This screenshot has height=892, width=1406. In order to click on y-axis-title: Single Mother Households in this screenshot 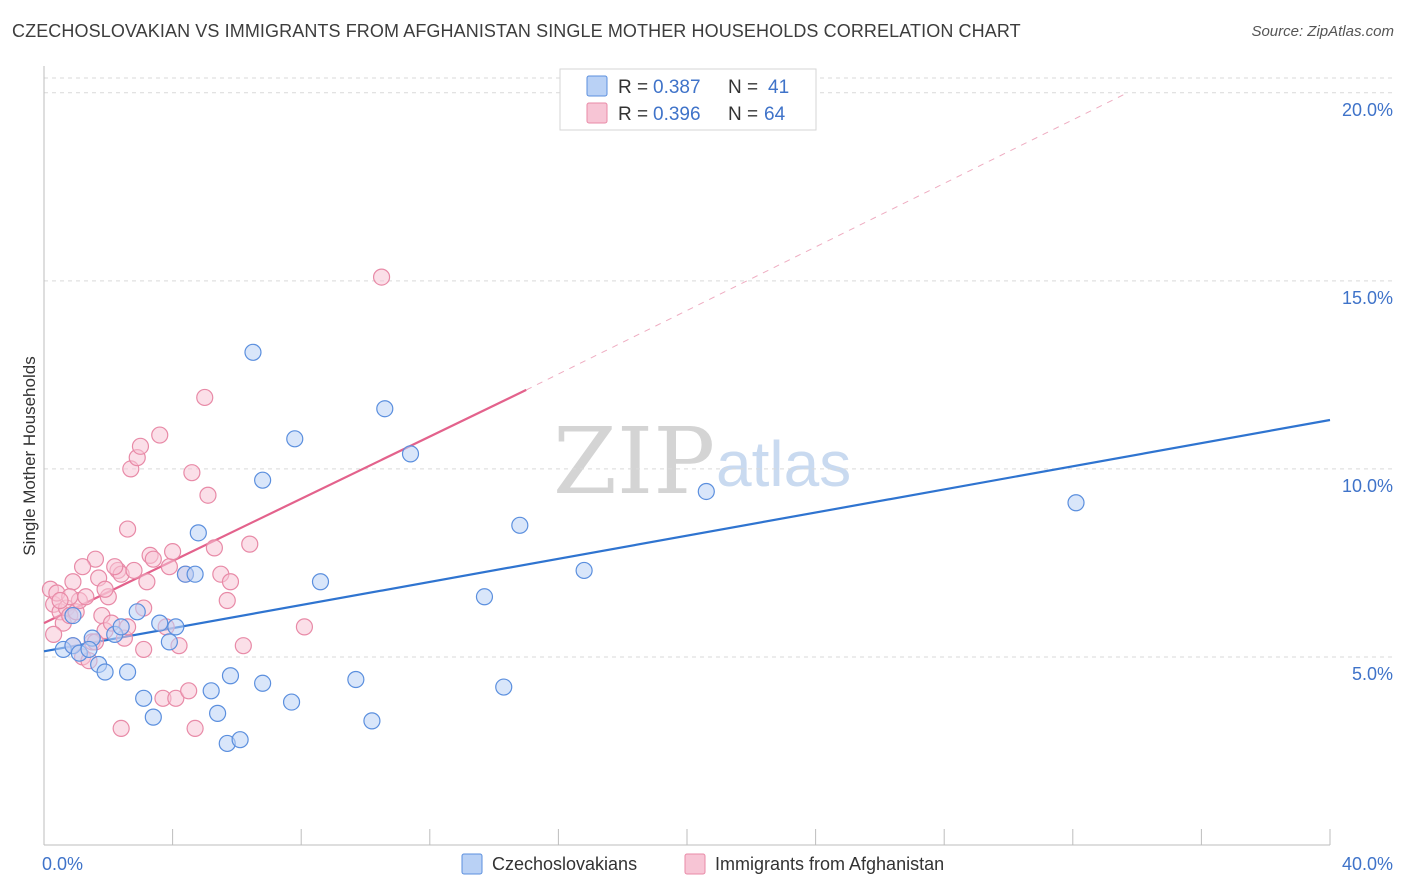, I will do `click(29, 455)`.